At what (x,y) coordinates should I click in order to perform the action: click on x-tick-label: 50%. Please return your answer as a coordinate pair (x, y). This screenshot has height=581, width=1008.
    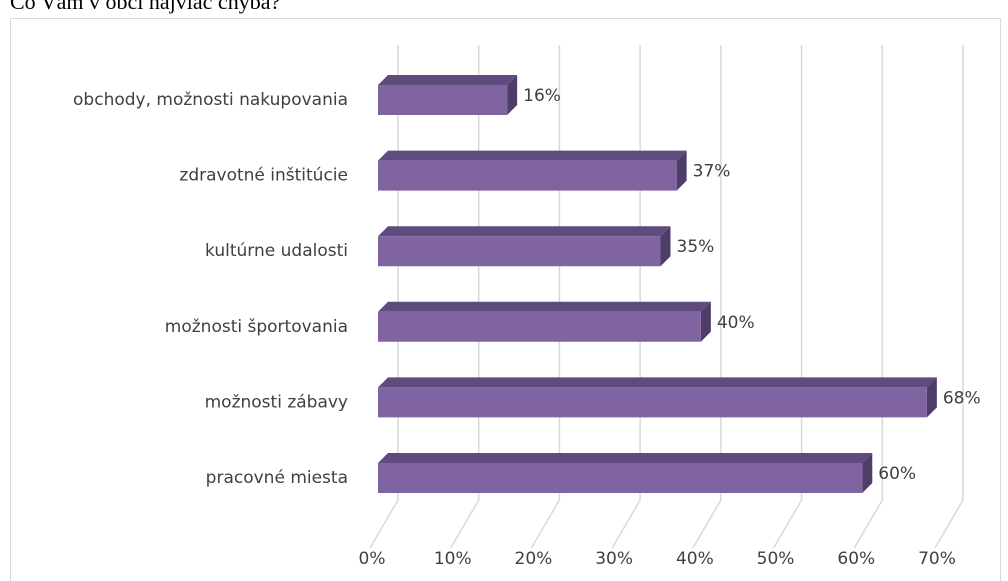
    Looking at the image, I should click on (776, 559).